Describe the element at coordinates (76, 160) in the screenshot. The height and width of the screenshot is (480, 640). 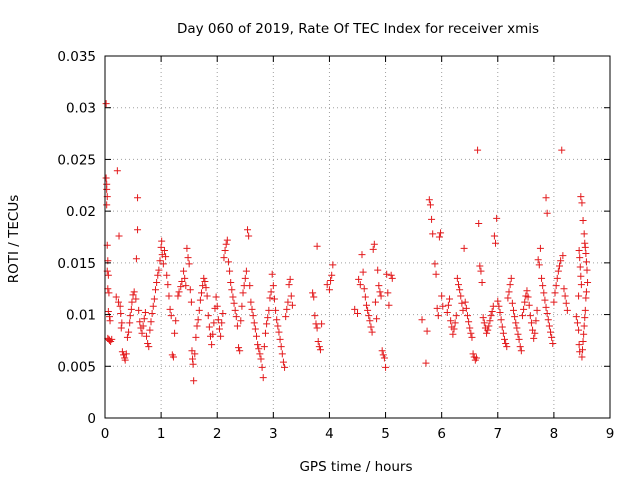
I see `y-tick-label: 0.025` at that location.